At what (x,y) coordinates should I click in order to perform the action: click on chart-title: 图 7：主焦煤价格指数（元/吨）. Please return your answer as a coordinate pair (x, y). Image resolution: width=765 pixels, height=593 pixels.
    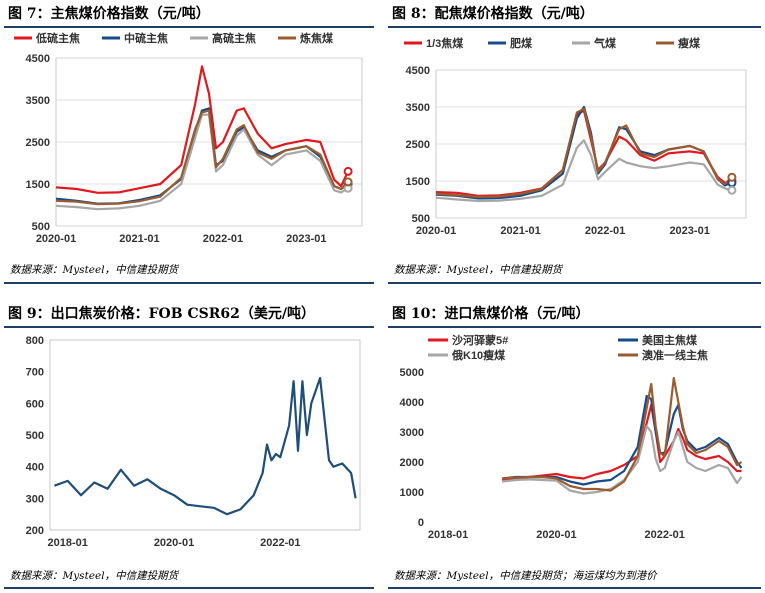
    Looking at the image, I should click on (109, 14).